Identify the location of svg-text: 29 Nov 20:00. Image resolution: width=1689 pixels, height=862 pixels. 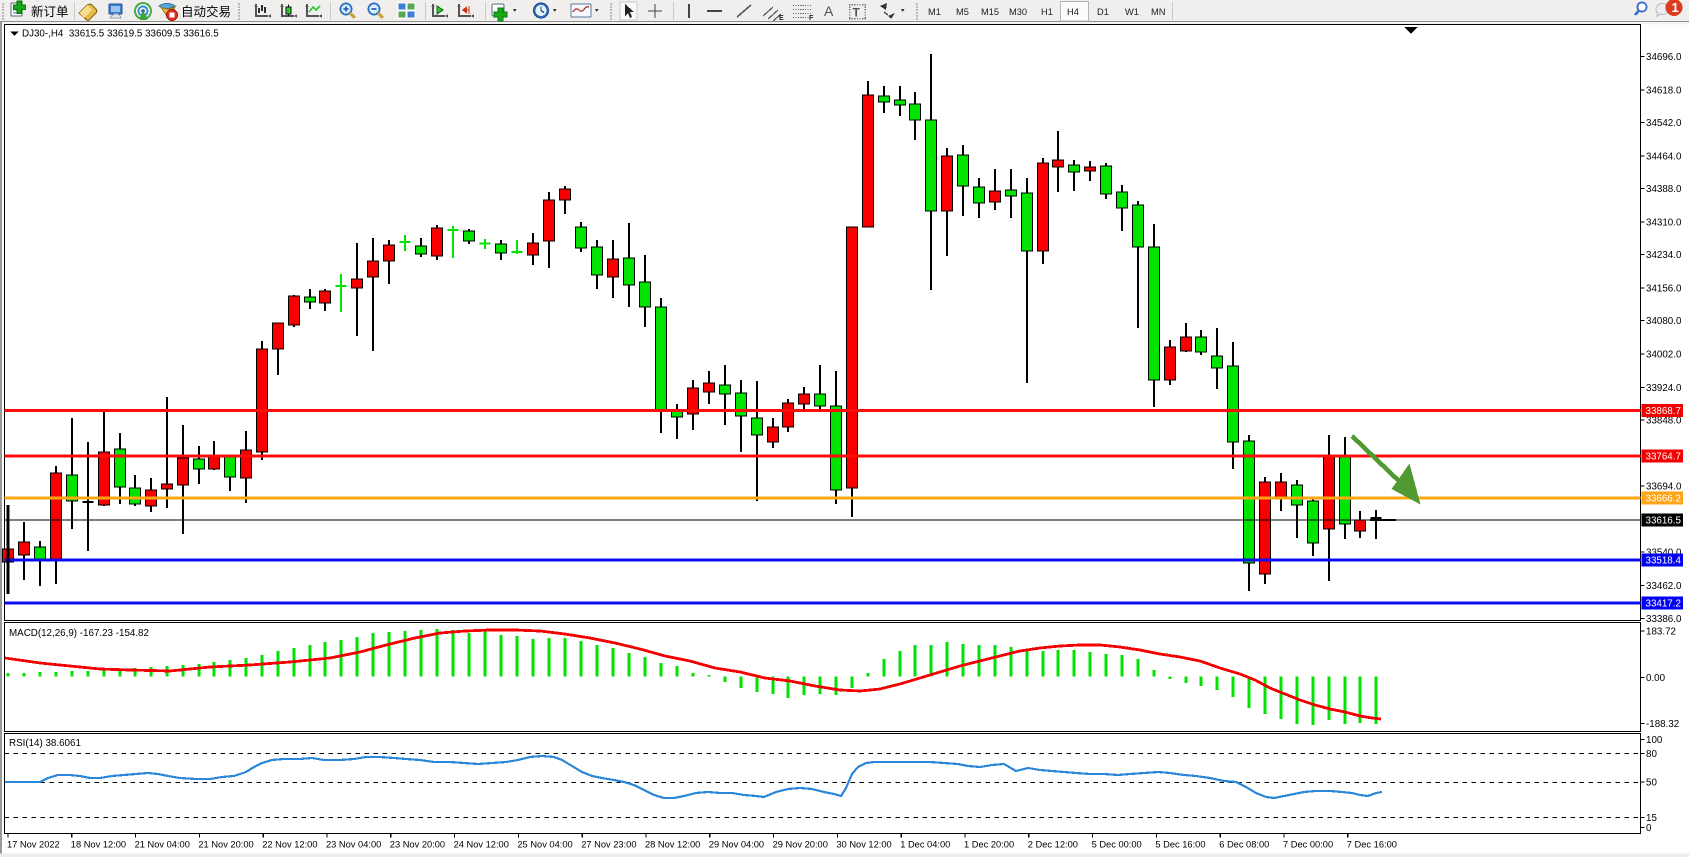
(800, 845).